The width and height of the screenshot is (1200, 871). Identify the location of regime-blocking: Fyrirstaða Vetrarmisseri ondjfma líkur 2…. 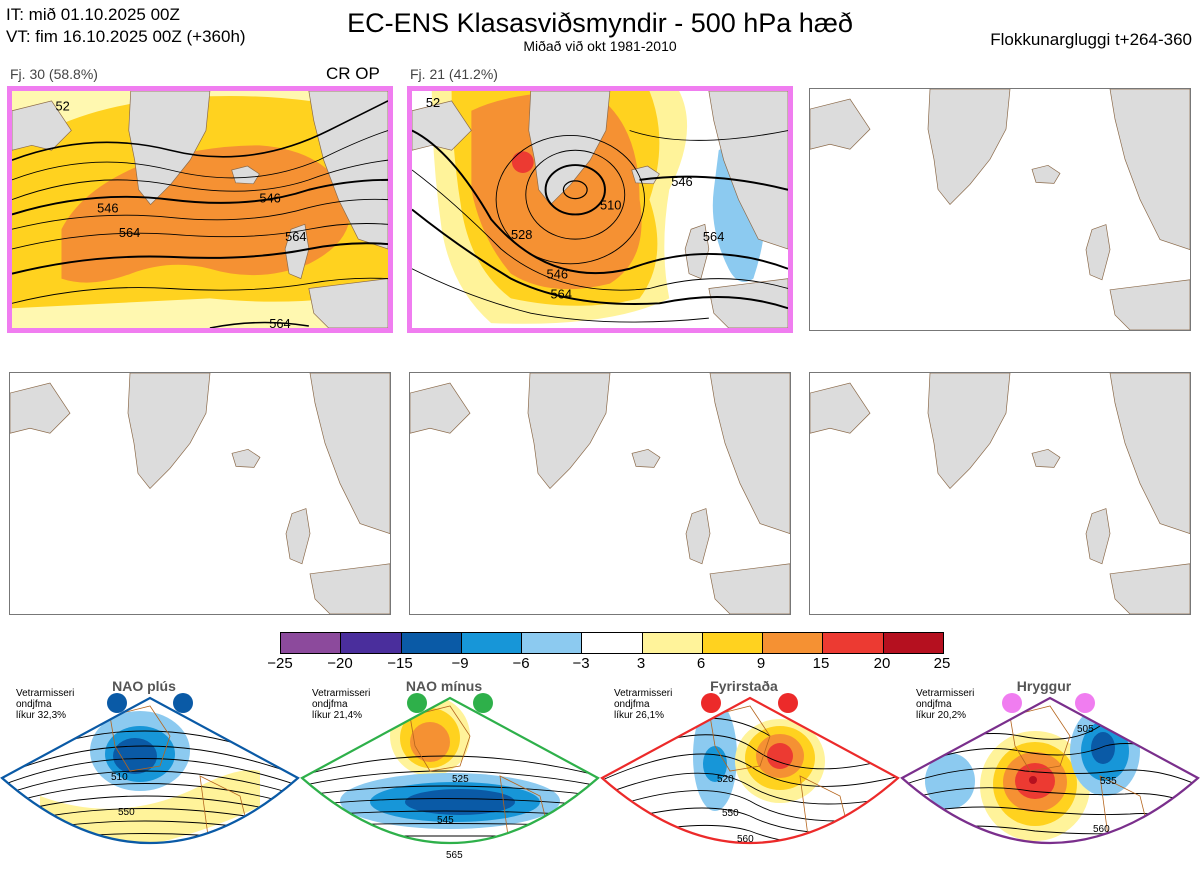
(750, 773).